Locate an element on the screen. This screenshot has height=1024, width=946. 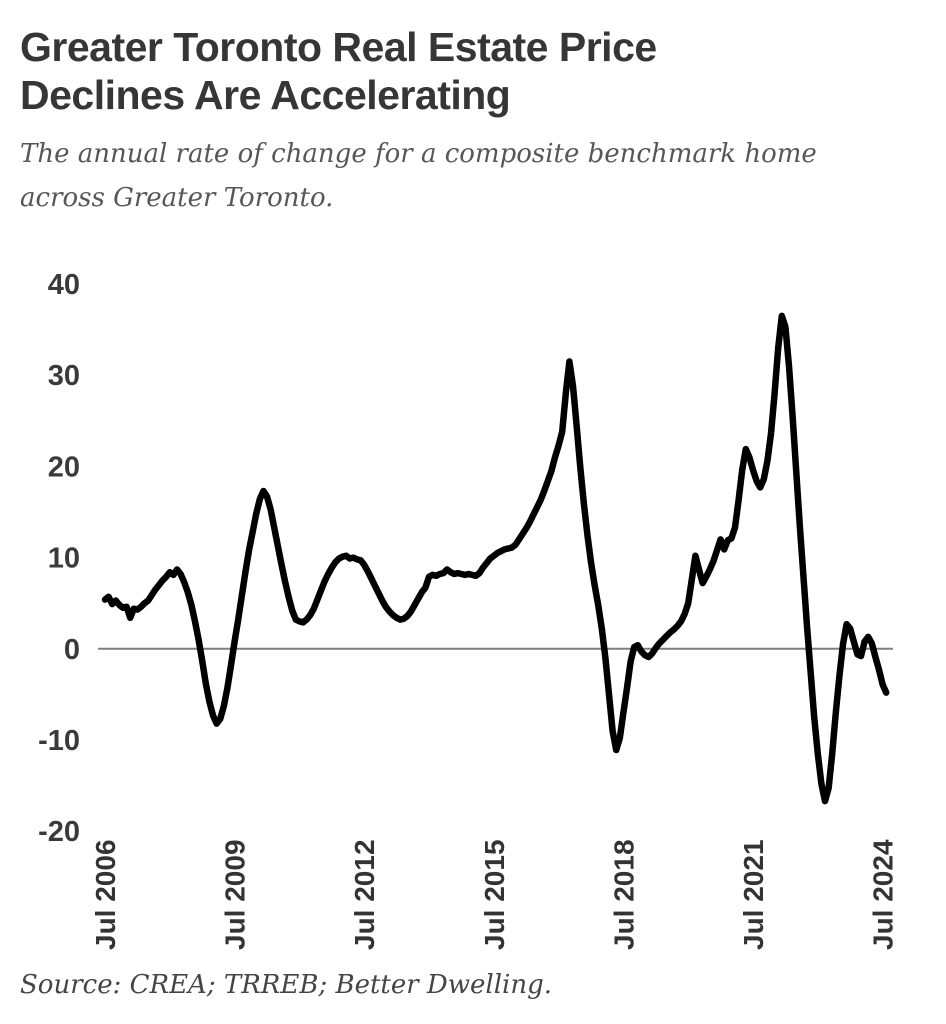
x-axis-tick-label: Jul 2006 is located at coordinates (105, 895).